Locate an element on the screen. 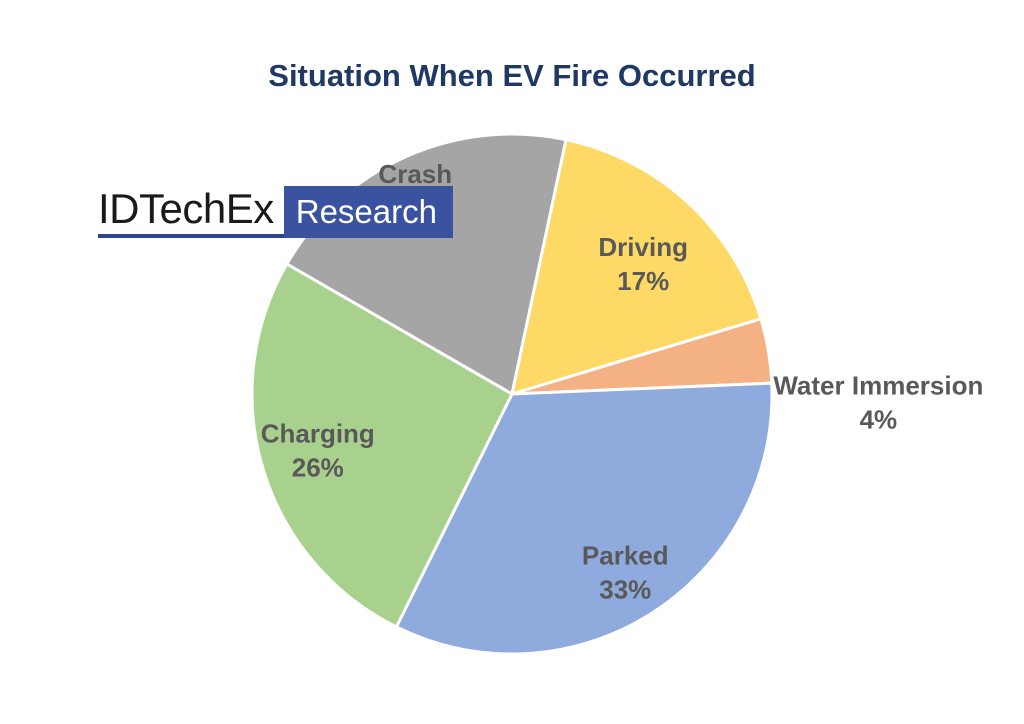  pie-label-crash: Crash is located at coordinates (415, 174).